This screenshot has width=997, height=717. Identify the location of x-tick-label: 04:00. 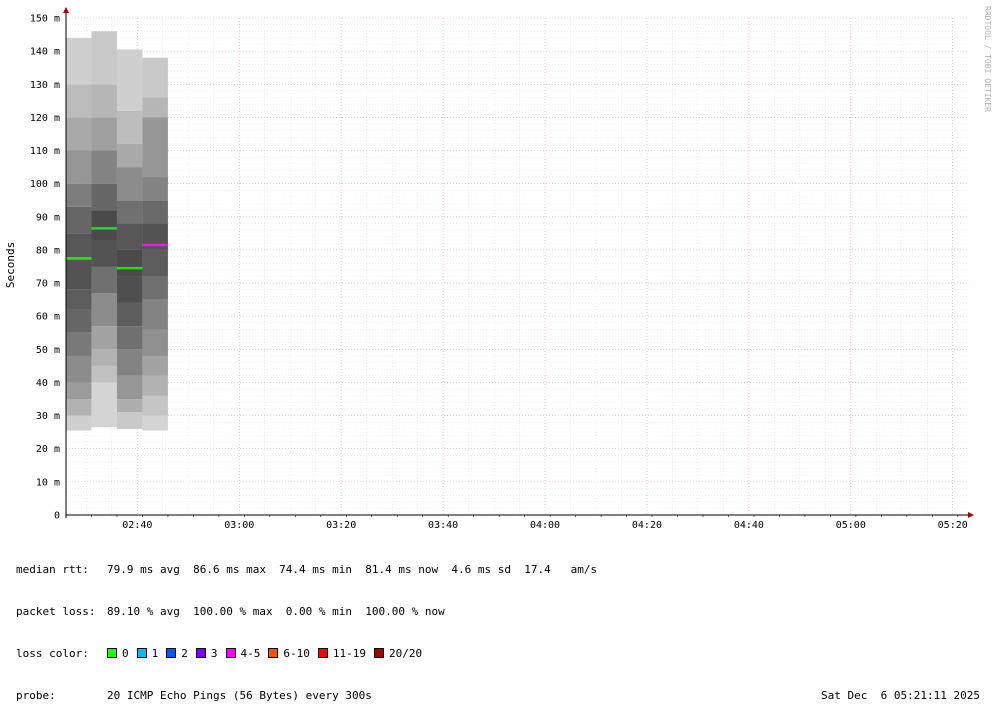
(545, 525).